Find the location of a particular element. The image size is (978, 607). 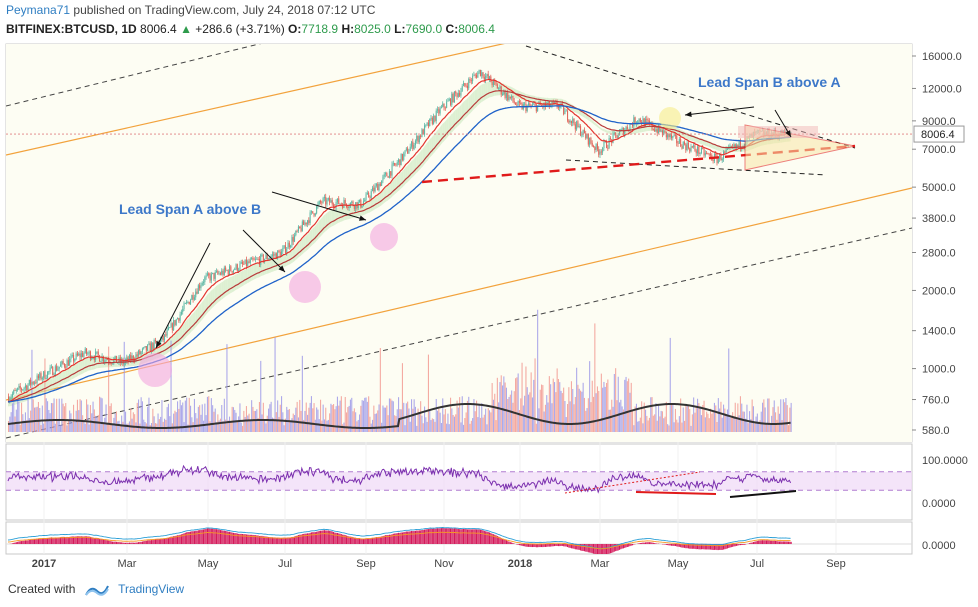

close-label: C: is located at coordinates (452, 29).